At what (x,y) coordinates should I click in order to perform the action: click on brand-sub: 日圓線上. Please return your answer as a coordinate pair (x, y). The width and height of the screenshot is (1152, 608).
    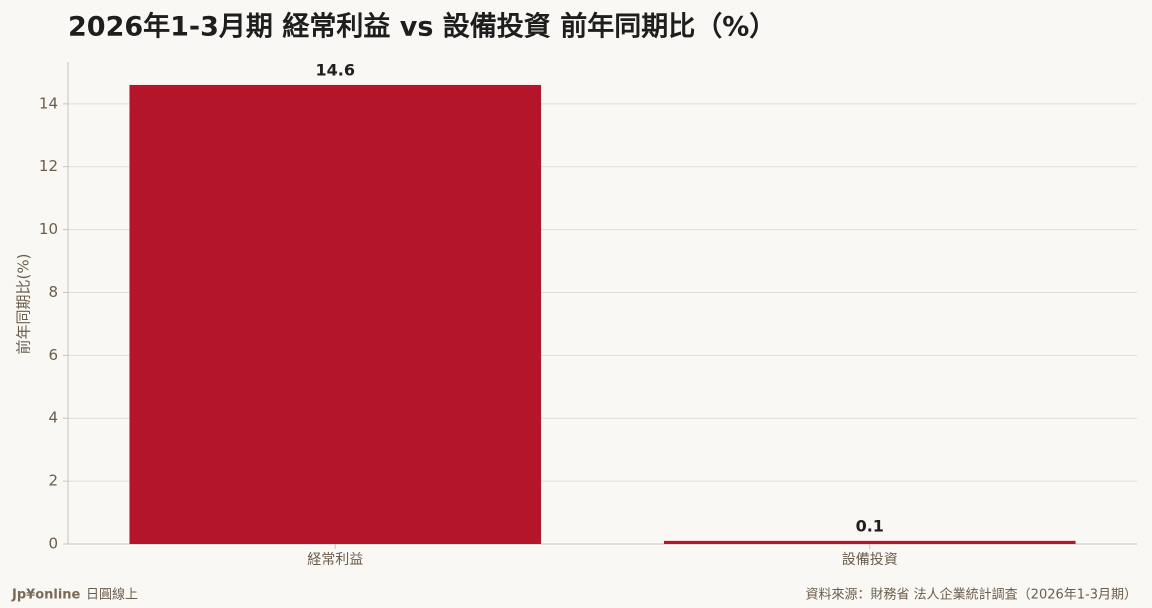
    Looking at the image, I should click on (112, 595).